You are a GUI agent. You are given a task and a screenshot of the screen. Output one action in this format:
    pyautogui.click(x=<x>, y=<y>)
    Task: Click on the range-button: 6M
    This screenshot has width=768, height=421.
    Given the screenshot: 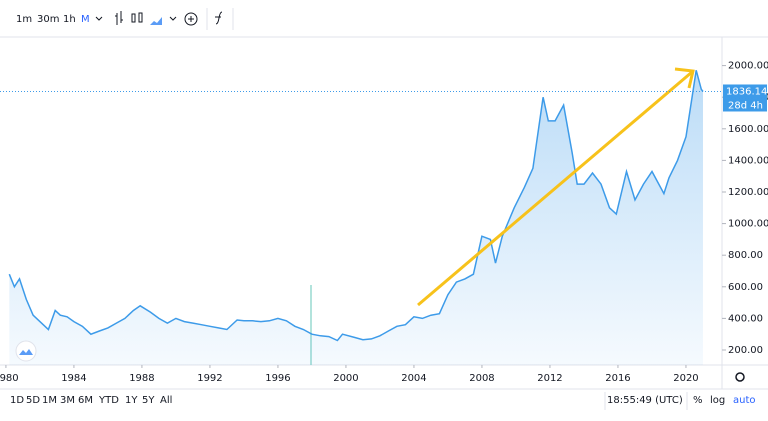 What is the action you would take?
    pyautogui.click(x=85, y=400)
    